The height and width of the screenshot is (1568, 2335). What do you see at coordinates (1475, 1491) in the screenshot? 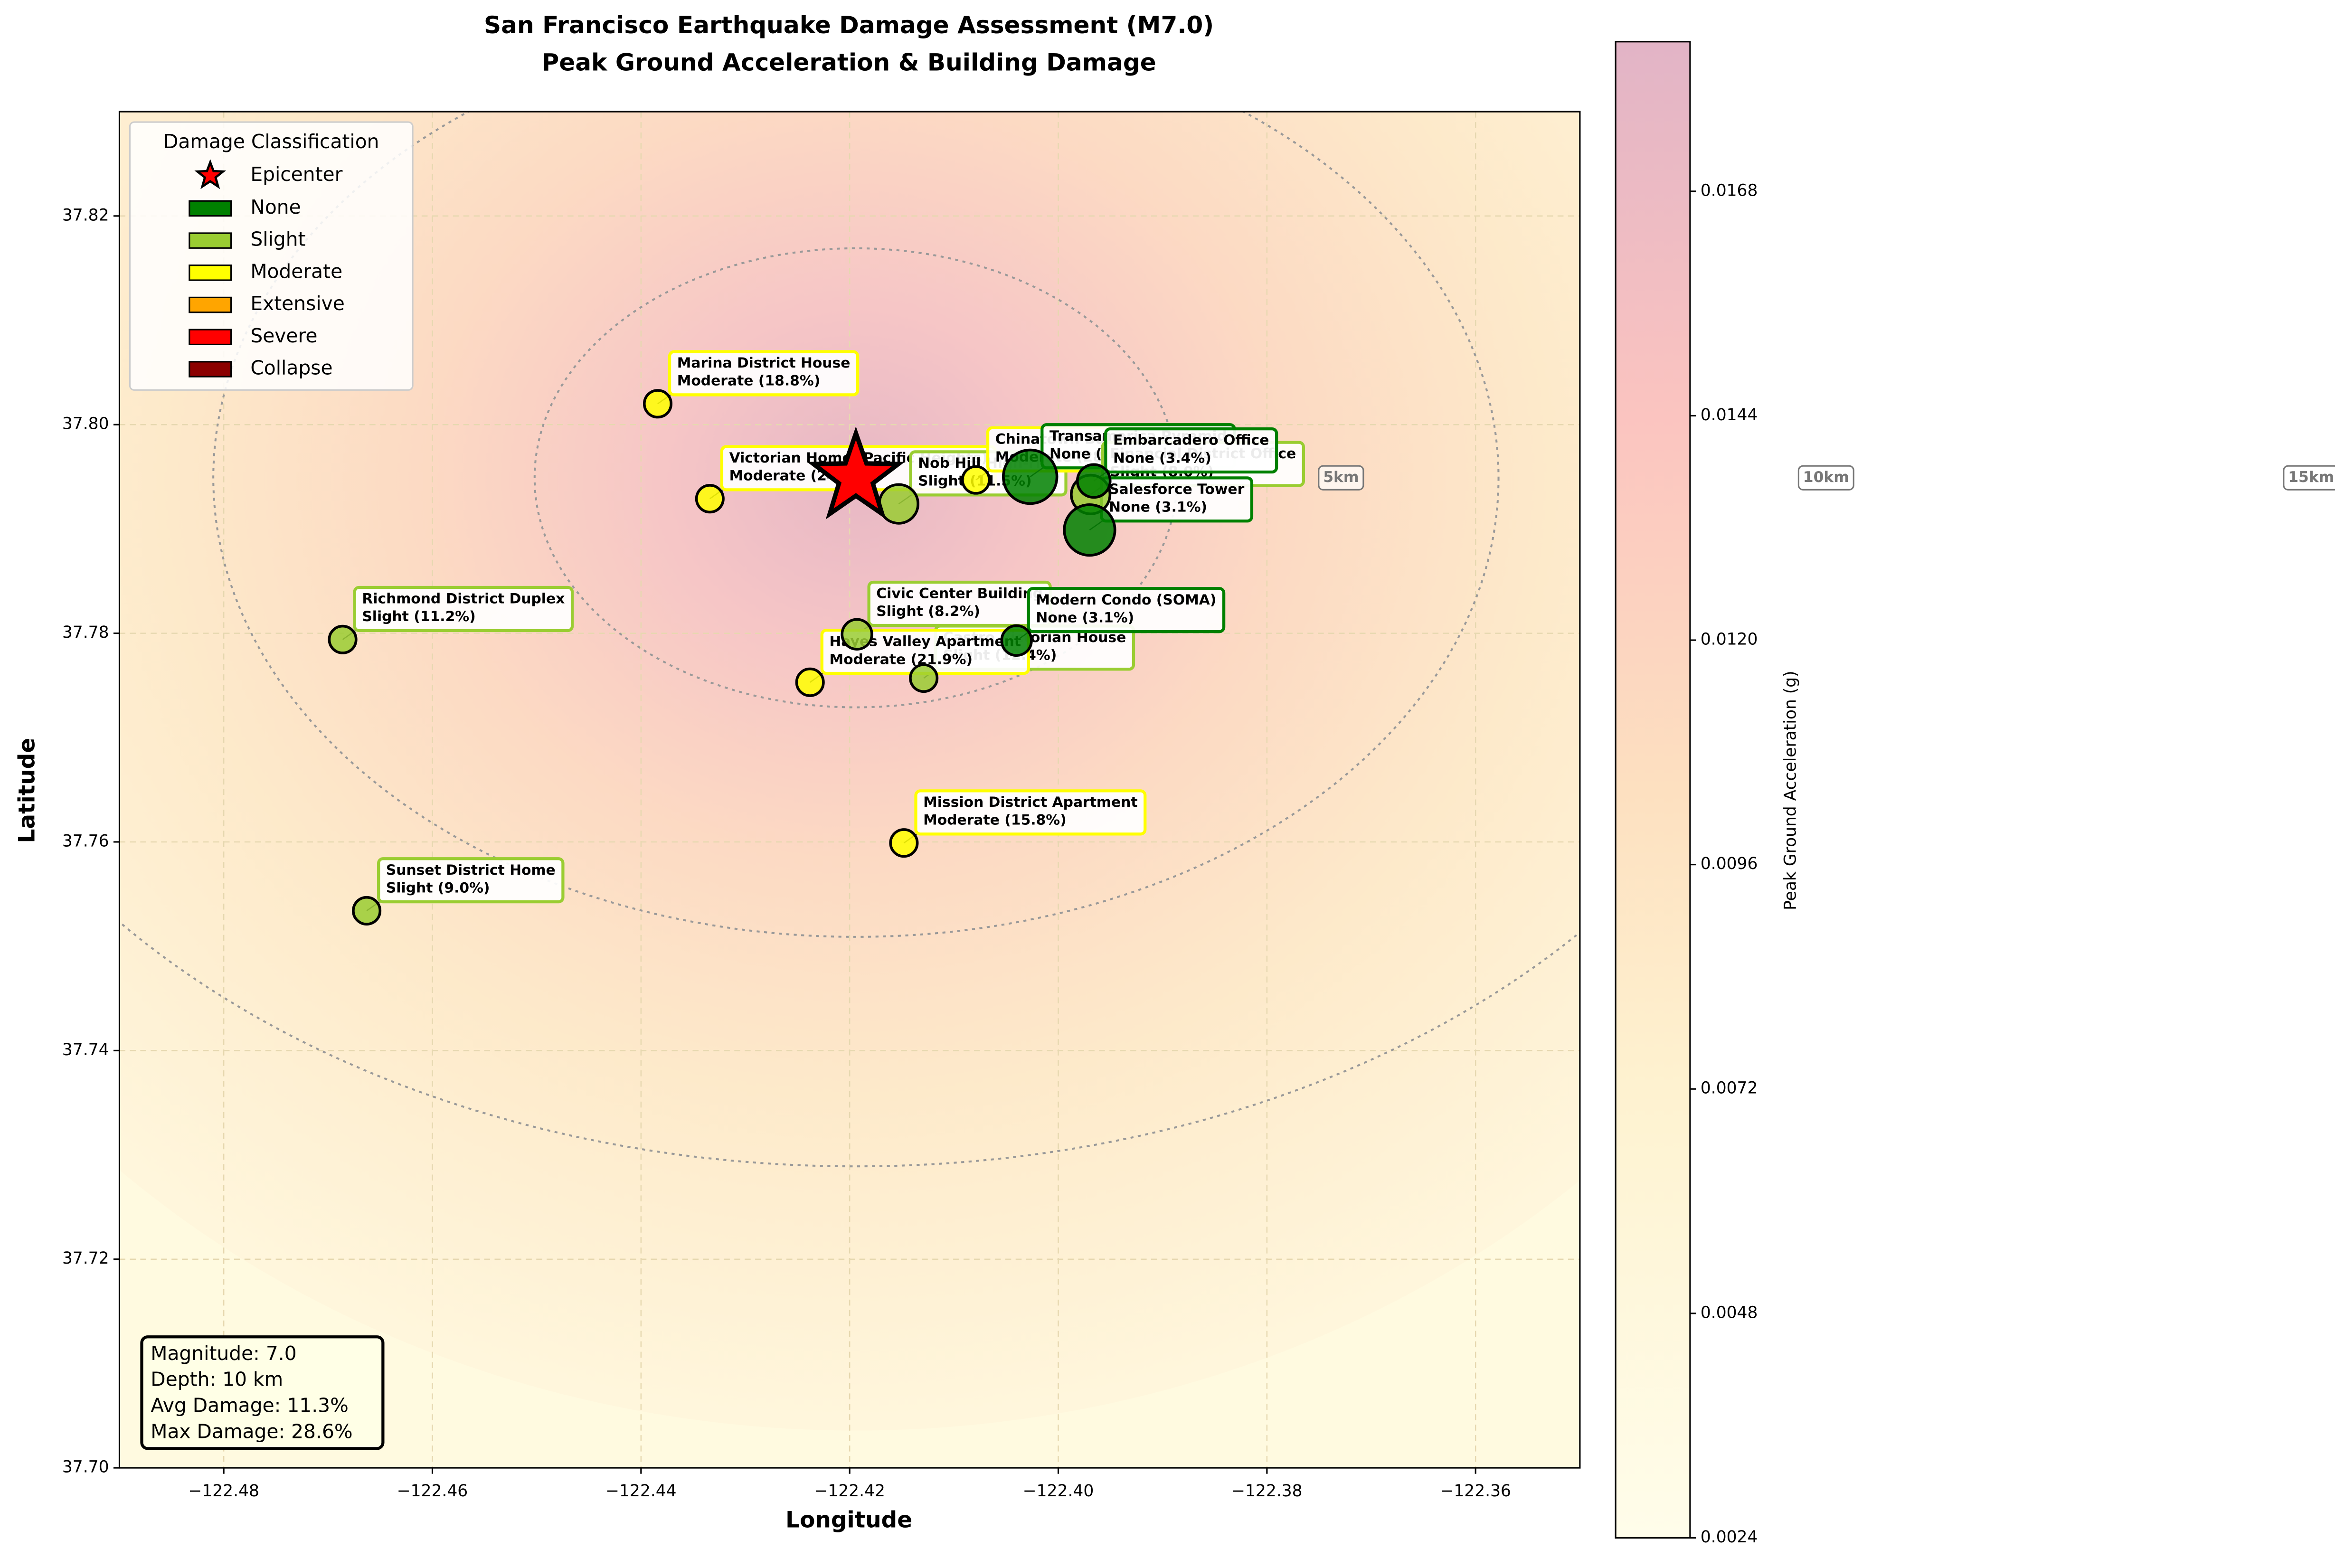
I see `x-tick-label: −122.36` at bounding box center [1475, 1491].